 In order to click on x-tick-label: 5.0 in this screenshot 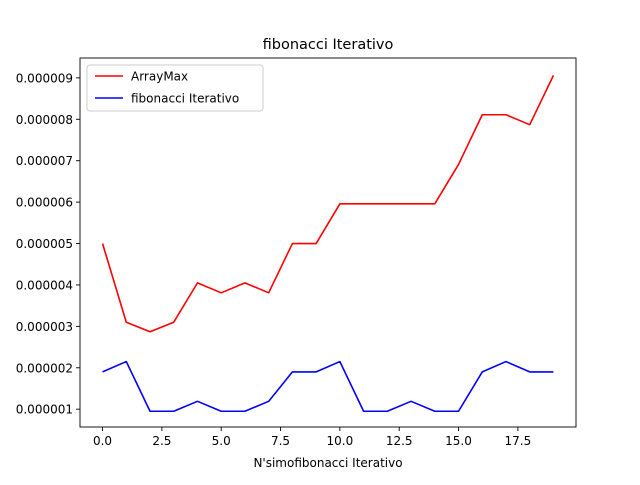, I will do `click(221, 441)`.